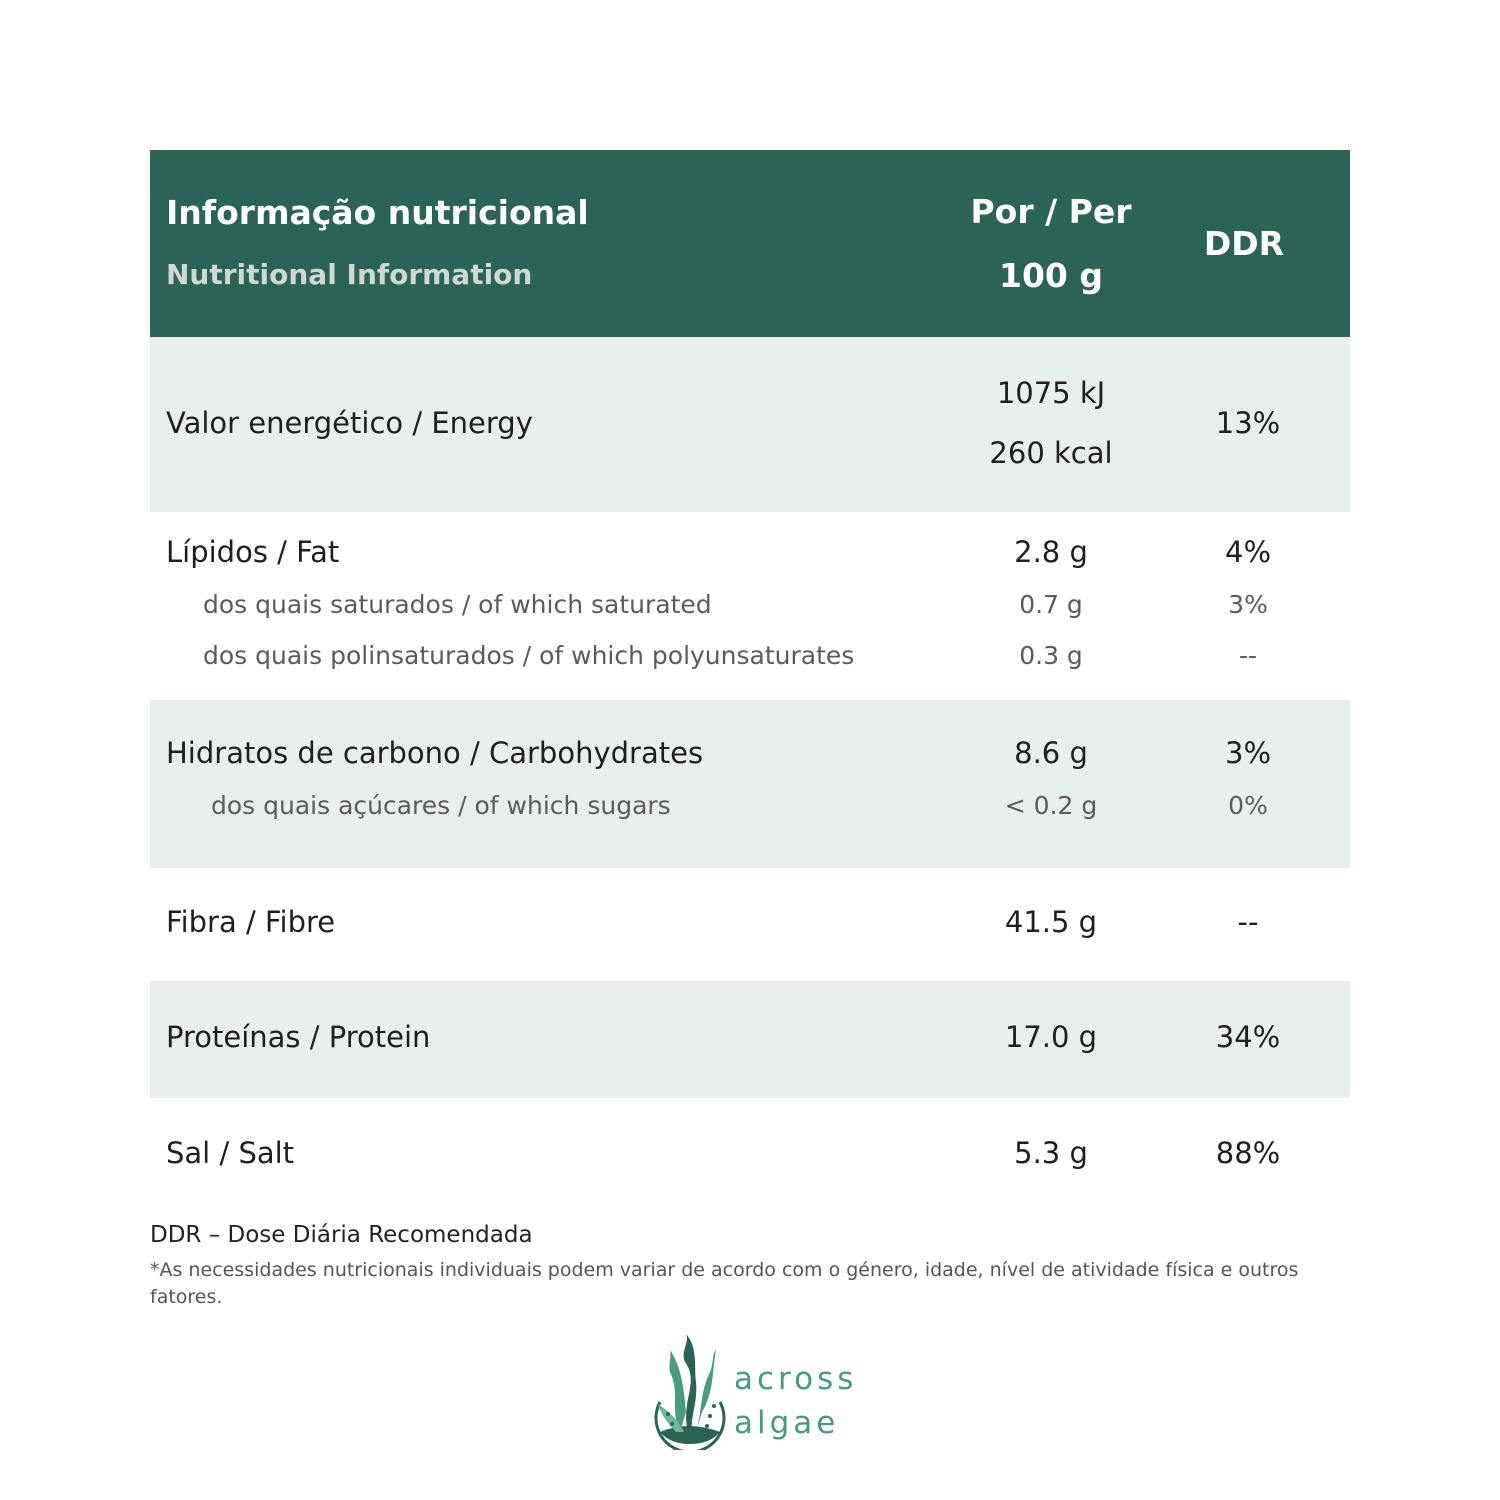  What do you see at coordinates (787, 1423) in the screenshot?
I see `logo-text-line2: algae` at bounding box center [787, 1423].